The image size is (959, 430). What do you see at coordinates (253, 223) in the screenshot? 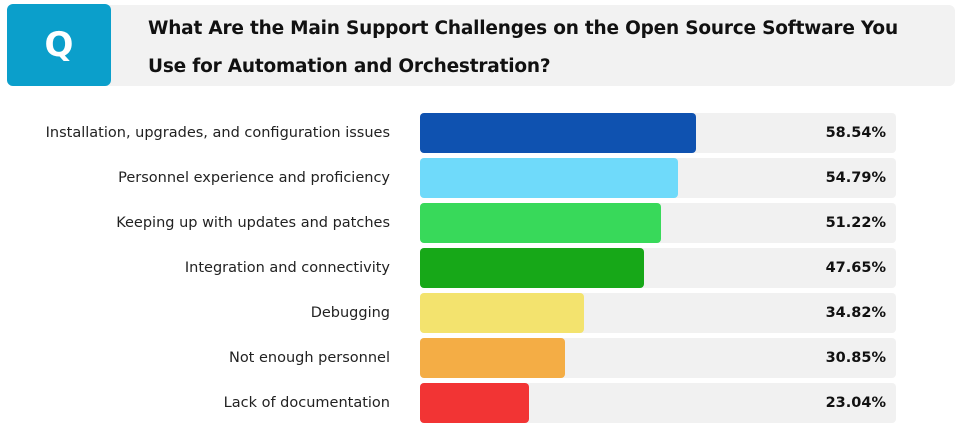
I see `category-label: Keeping up with updates and patches` at bounding box center [253, 223].